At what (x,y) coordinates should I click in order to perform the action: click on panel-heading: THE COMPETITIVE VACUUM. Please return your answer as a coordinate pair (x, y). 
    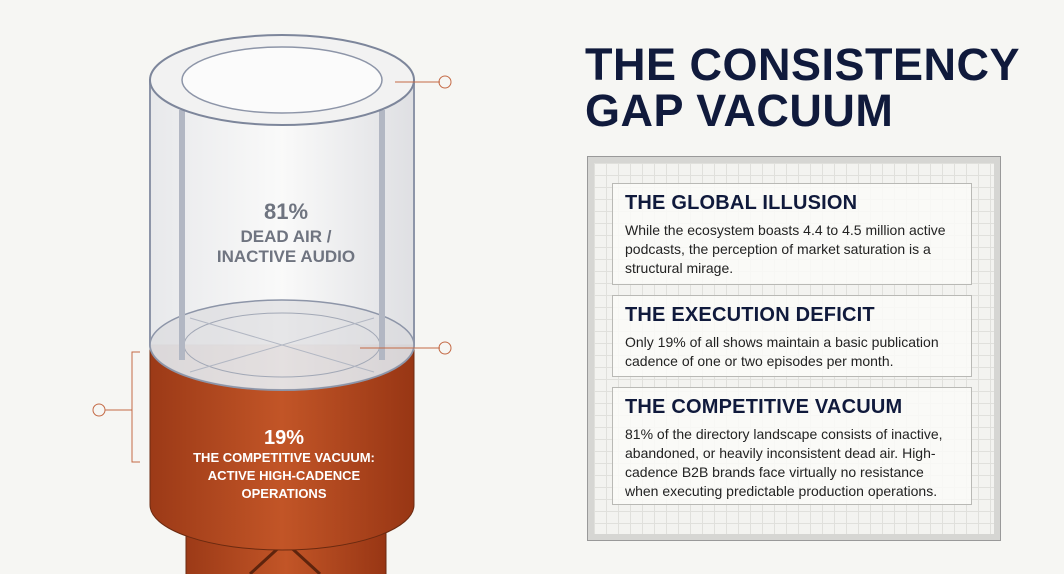
    Looking at the image, I should click on (764, 407).